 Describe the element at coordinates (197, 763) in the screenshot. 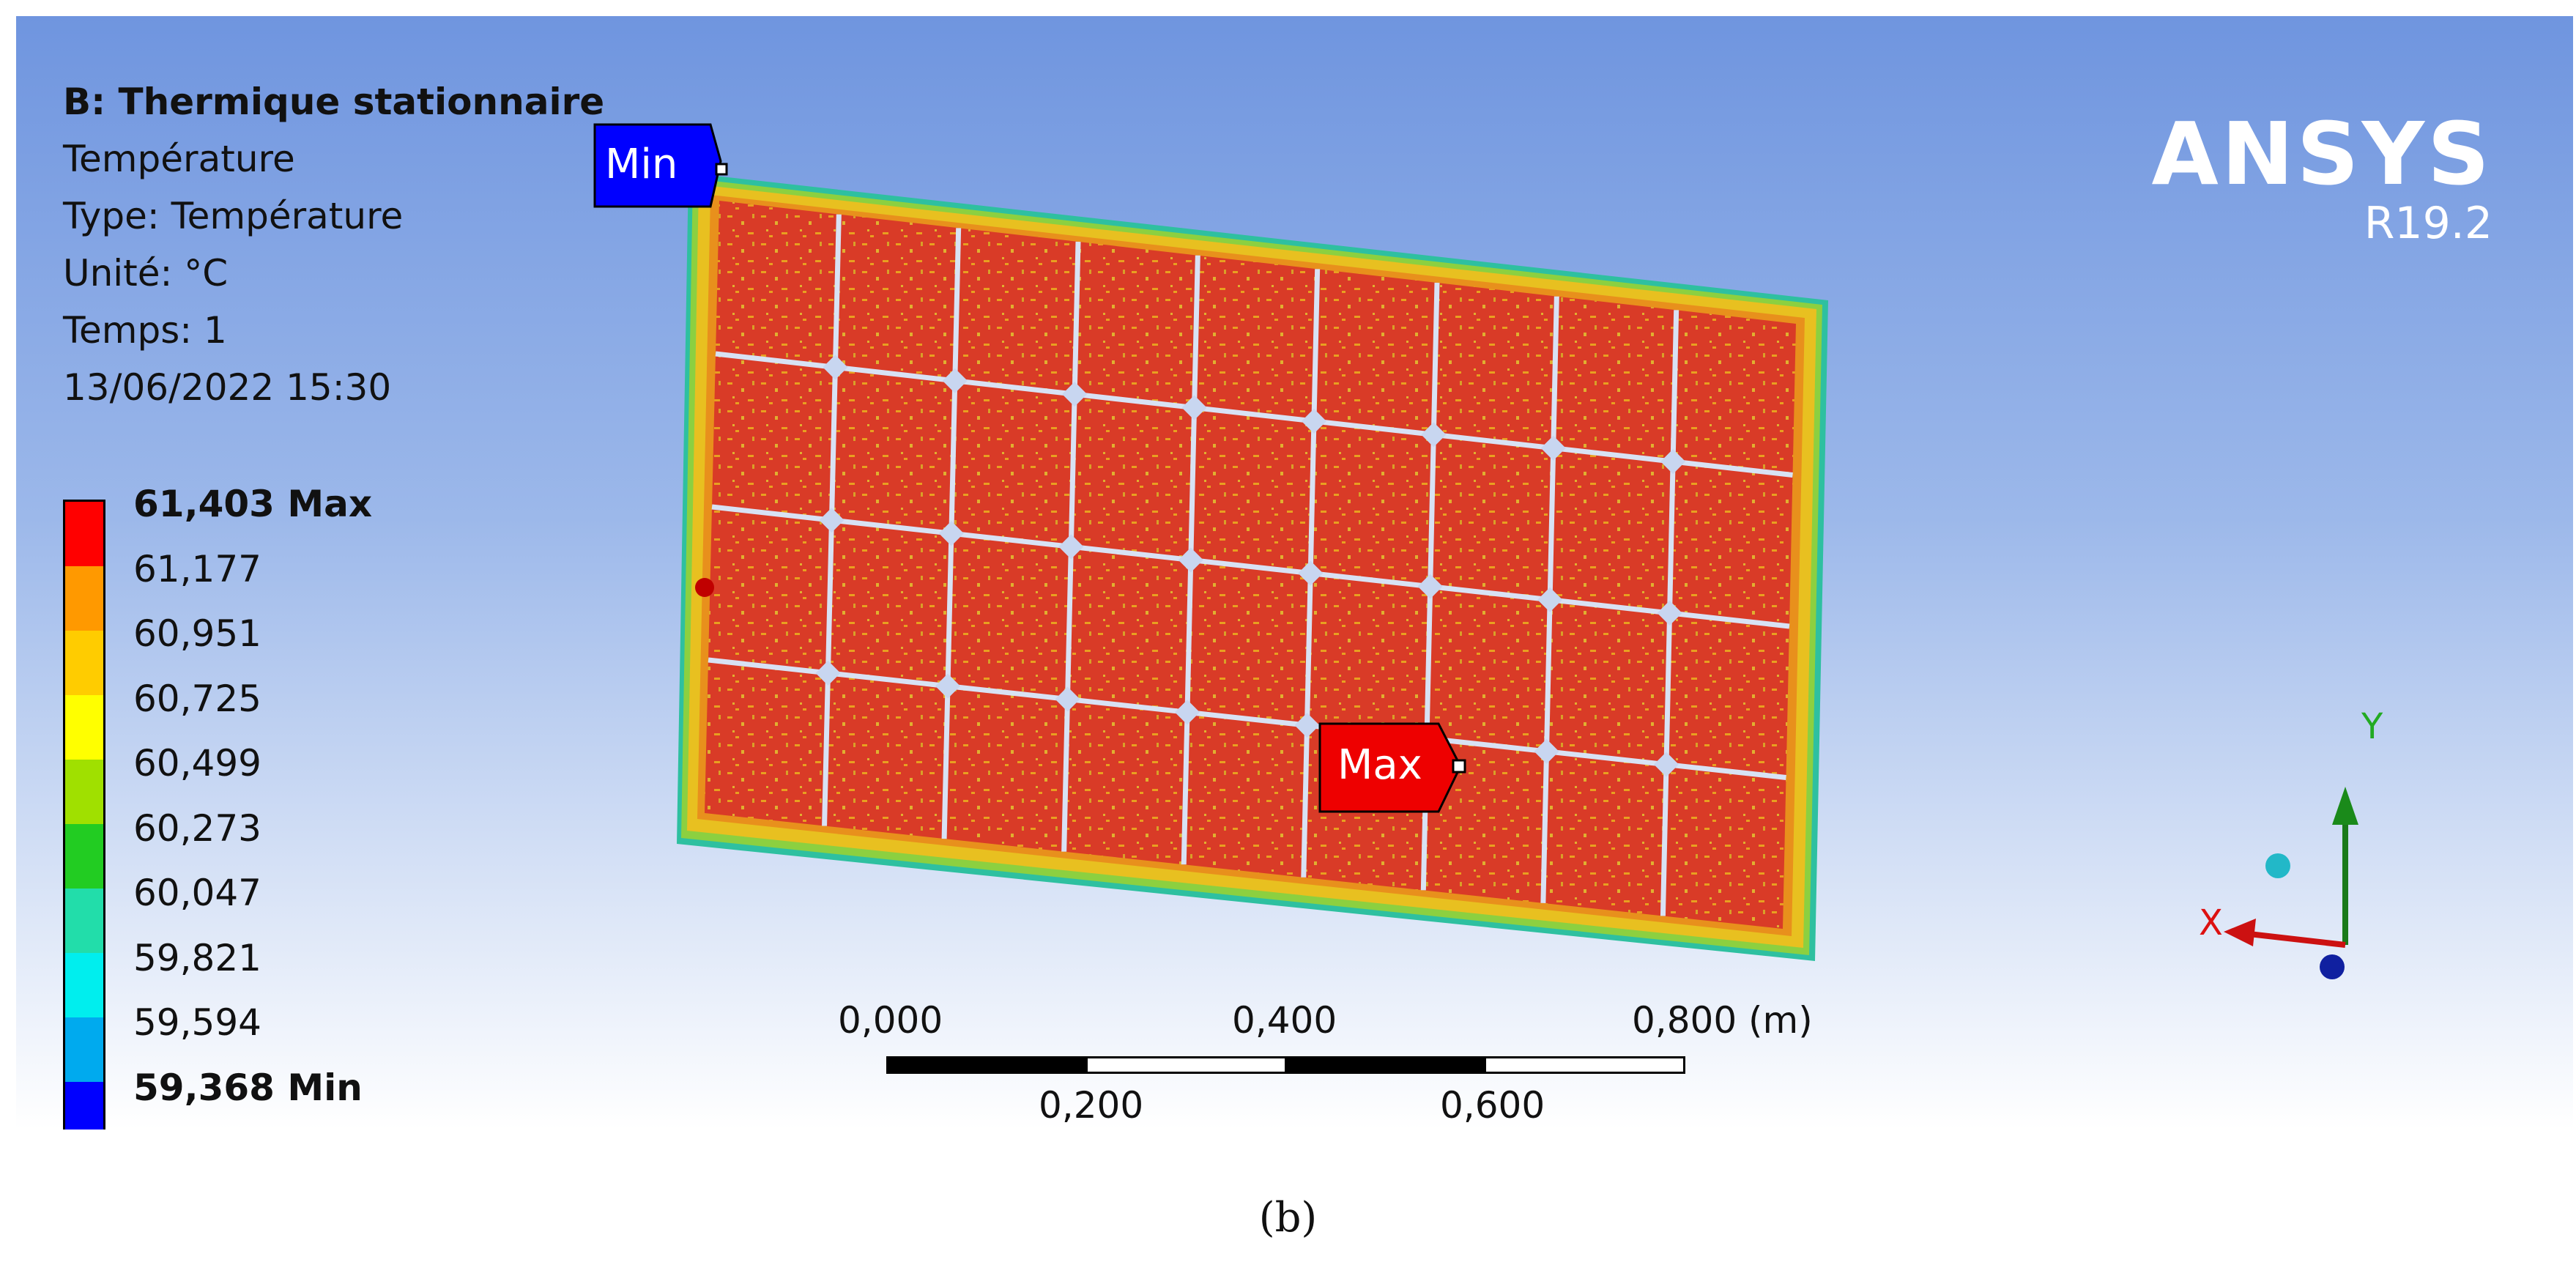

I see `legend-value: 60,499` at that location.